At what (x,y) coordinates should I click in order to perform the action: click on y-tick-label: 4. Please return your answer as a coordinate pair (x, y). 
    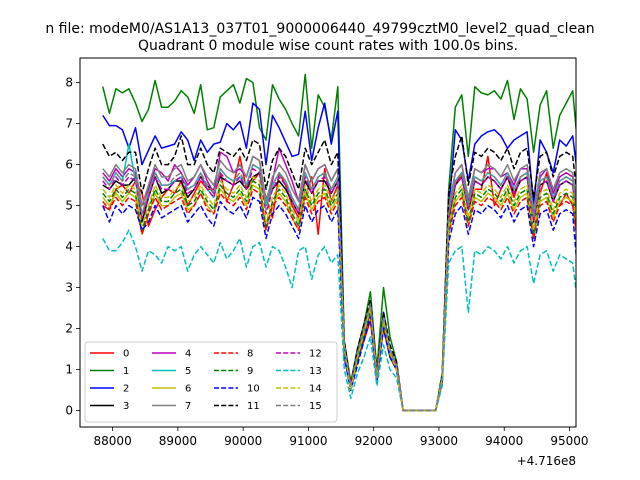
    Looking at the image, I should click on (69, 247).